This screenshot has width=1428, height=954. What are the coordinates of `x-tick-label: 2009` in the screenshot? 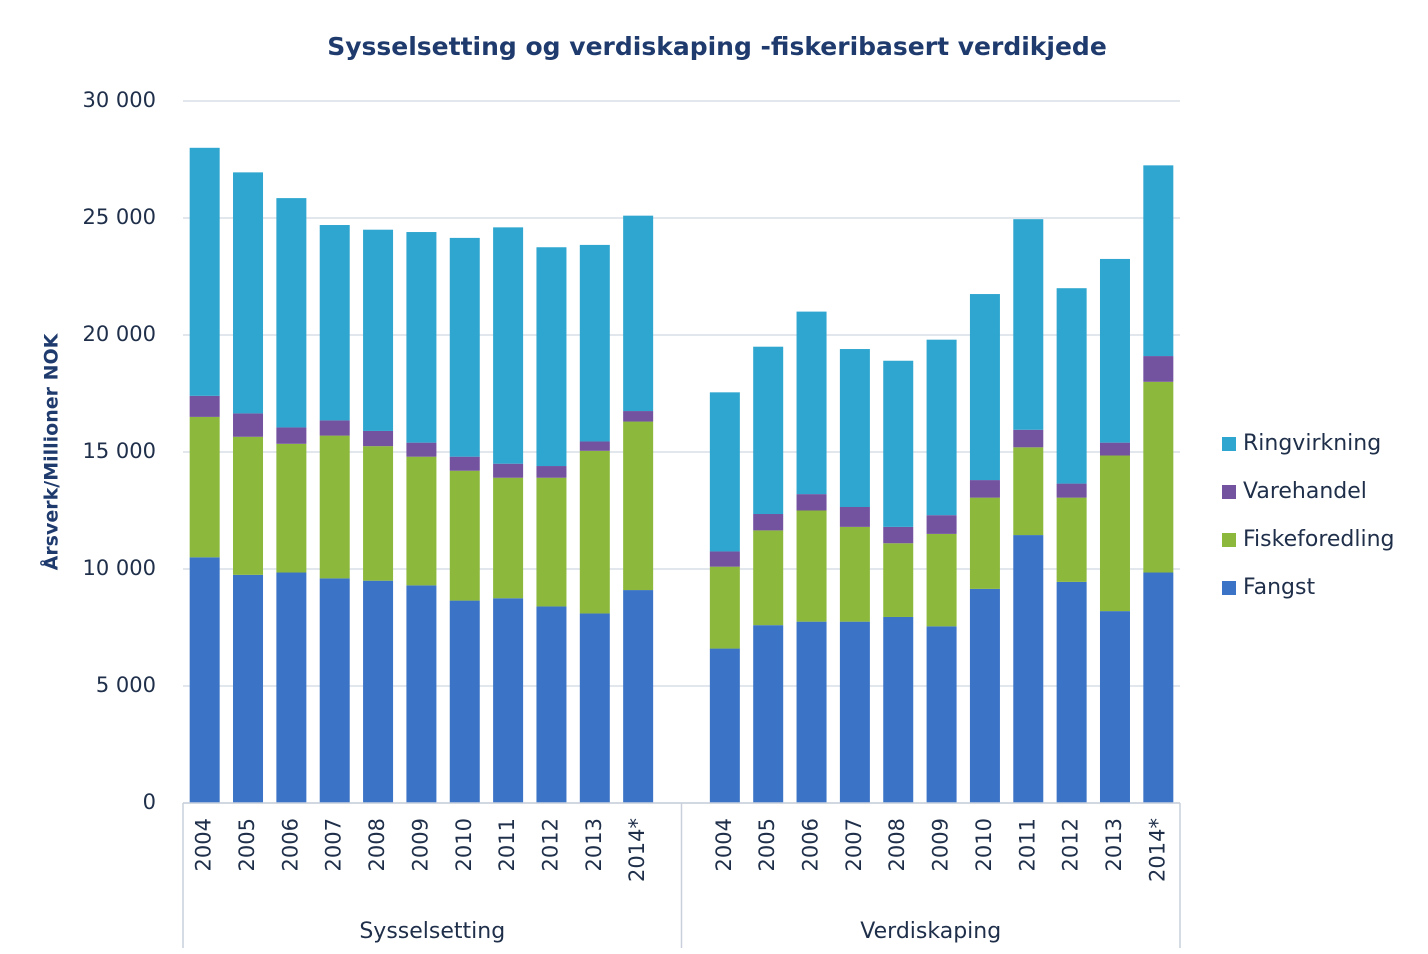 It's located at (420, 844).